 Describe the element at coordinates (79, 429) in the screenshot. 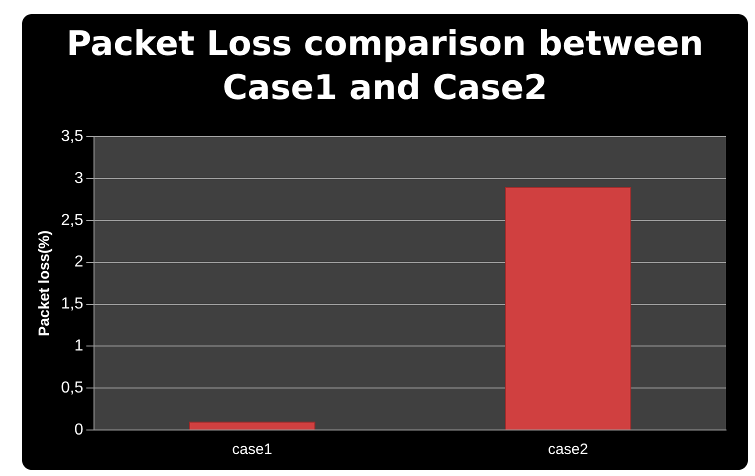

I see `y-tick-label: 0` at that location.